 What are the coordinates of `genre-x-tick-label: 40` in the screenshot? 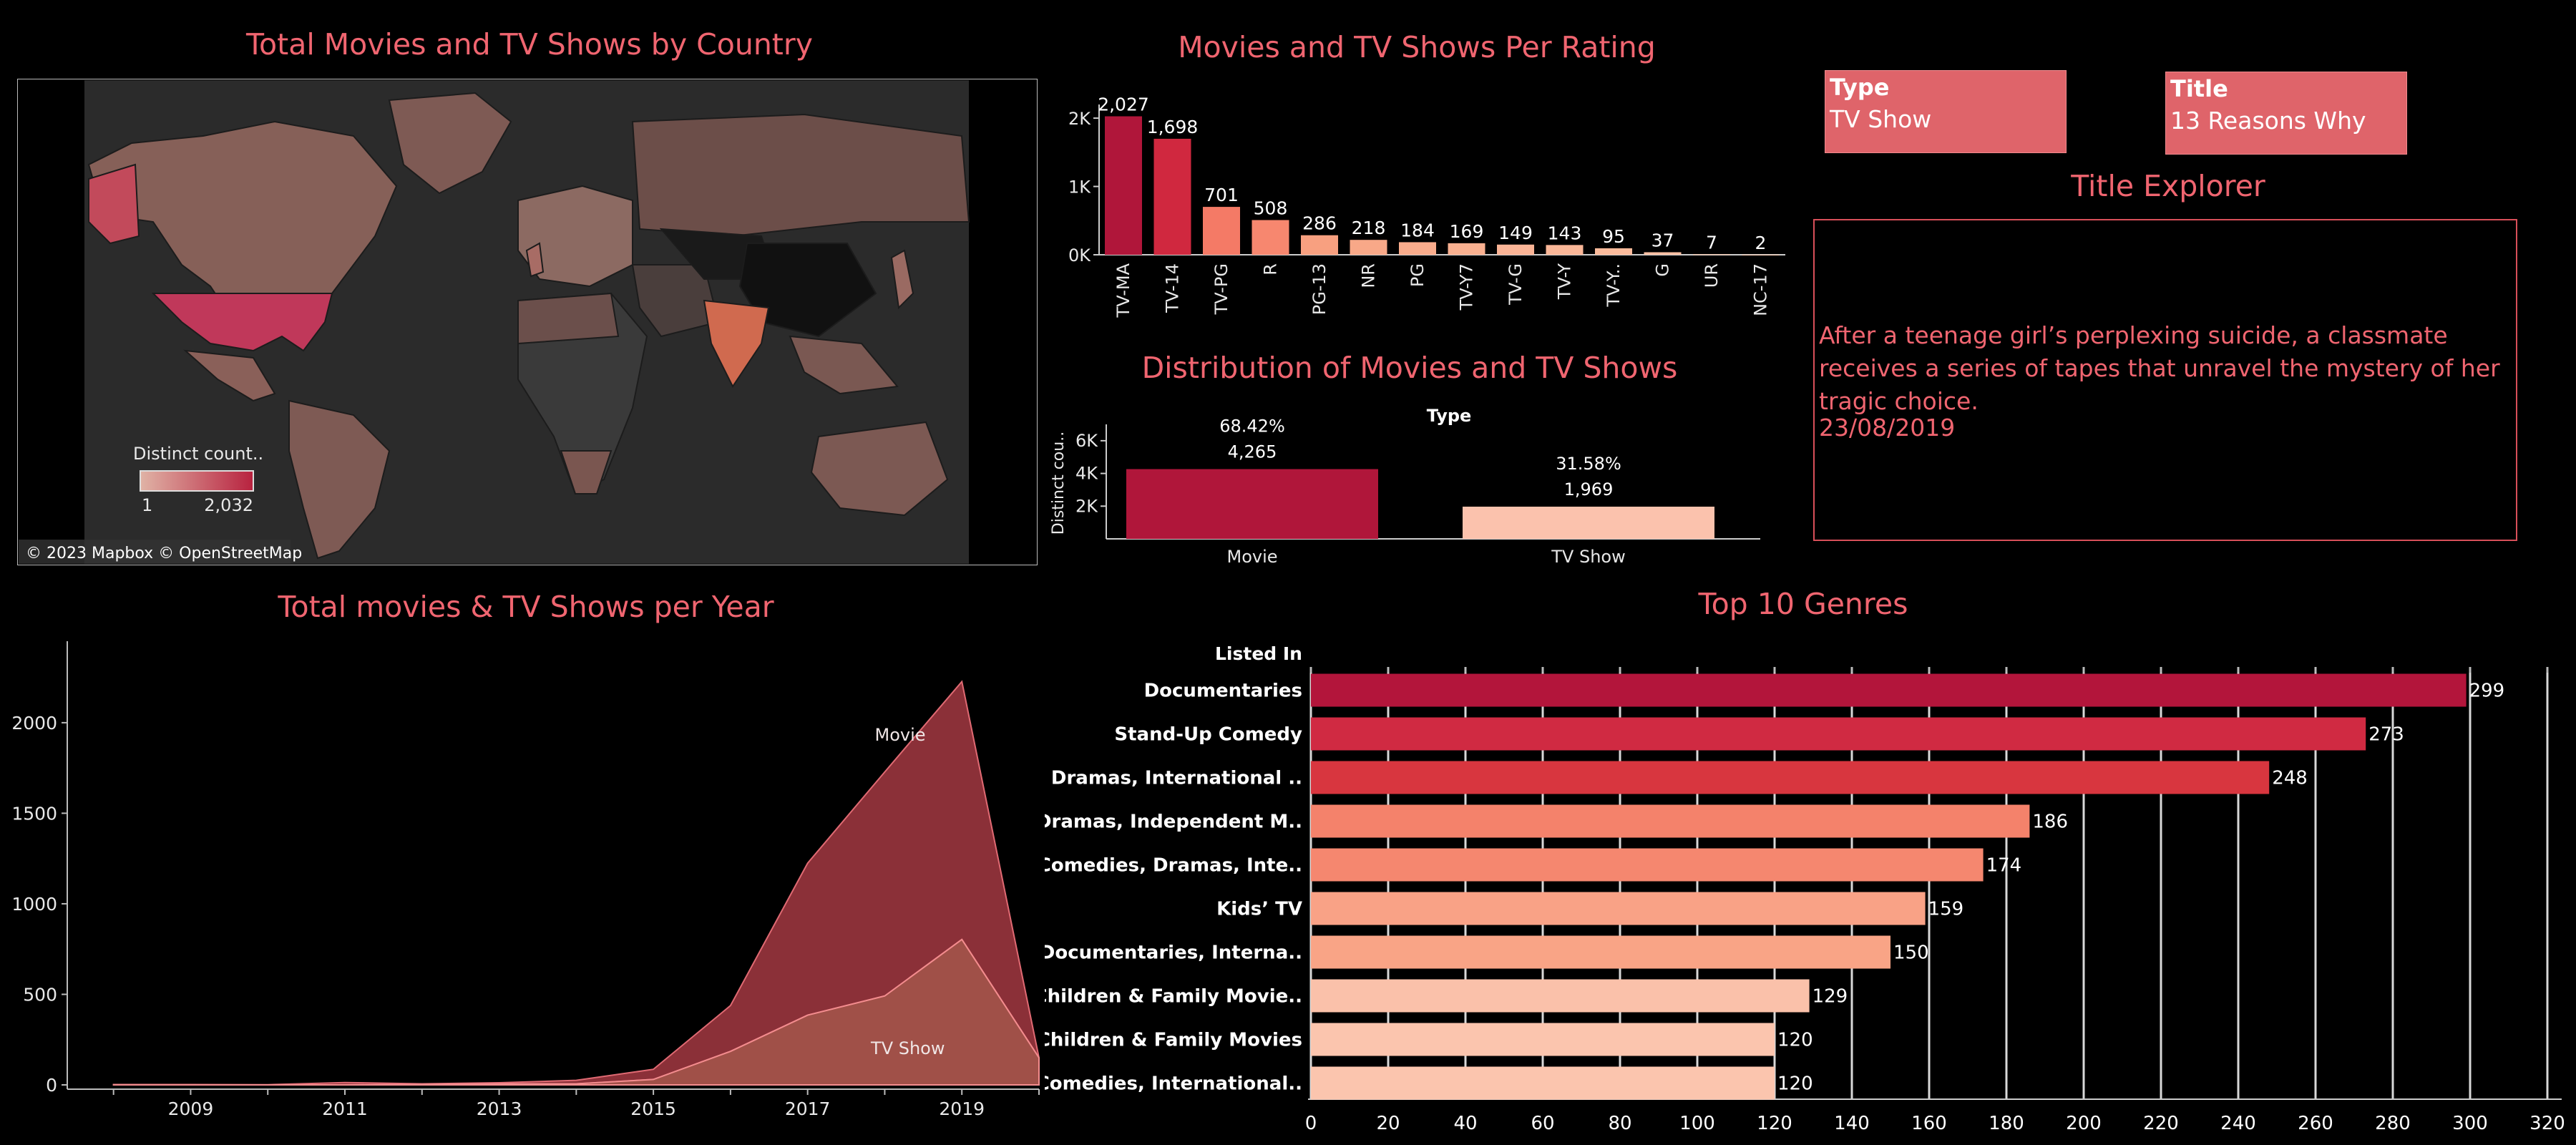 It's located at (1465, 1123).